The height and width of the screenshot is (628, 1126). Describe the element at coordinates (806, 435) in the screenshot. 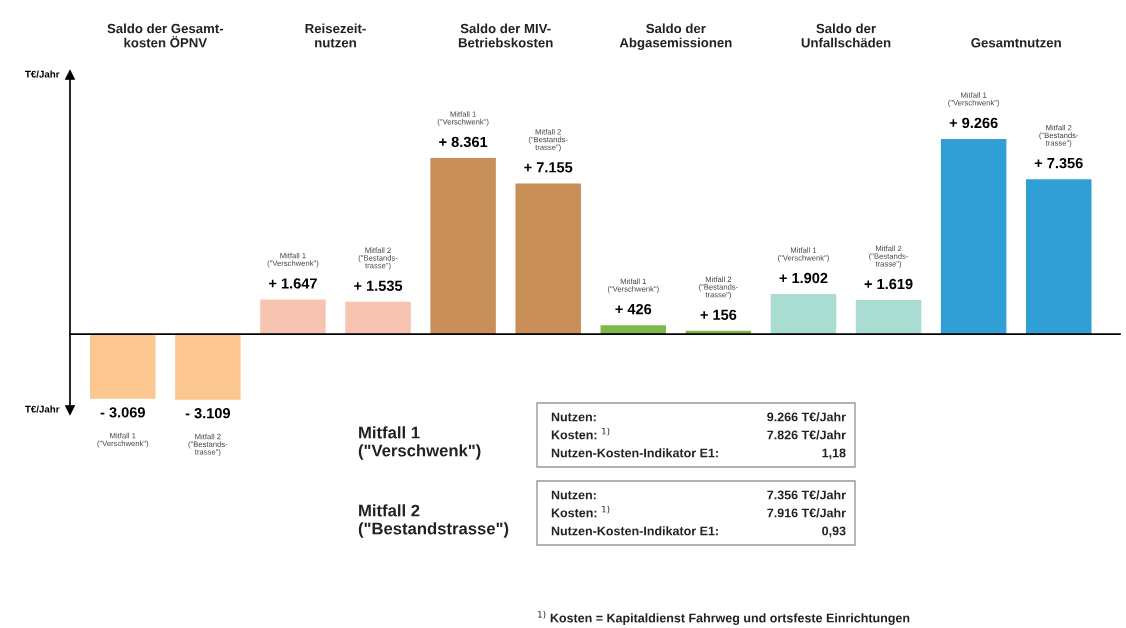

I see `text: 7.826 T€/Jahr` at that location.